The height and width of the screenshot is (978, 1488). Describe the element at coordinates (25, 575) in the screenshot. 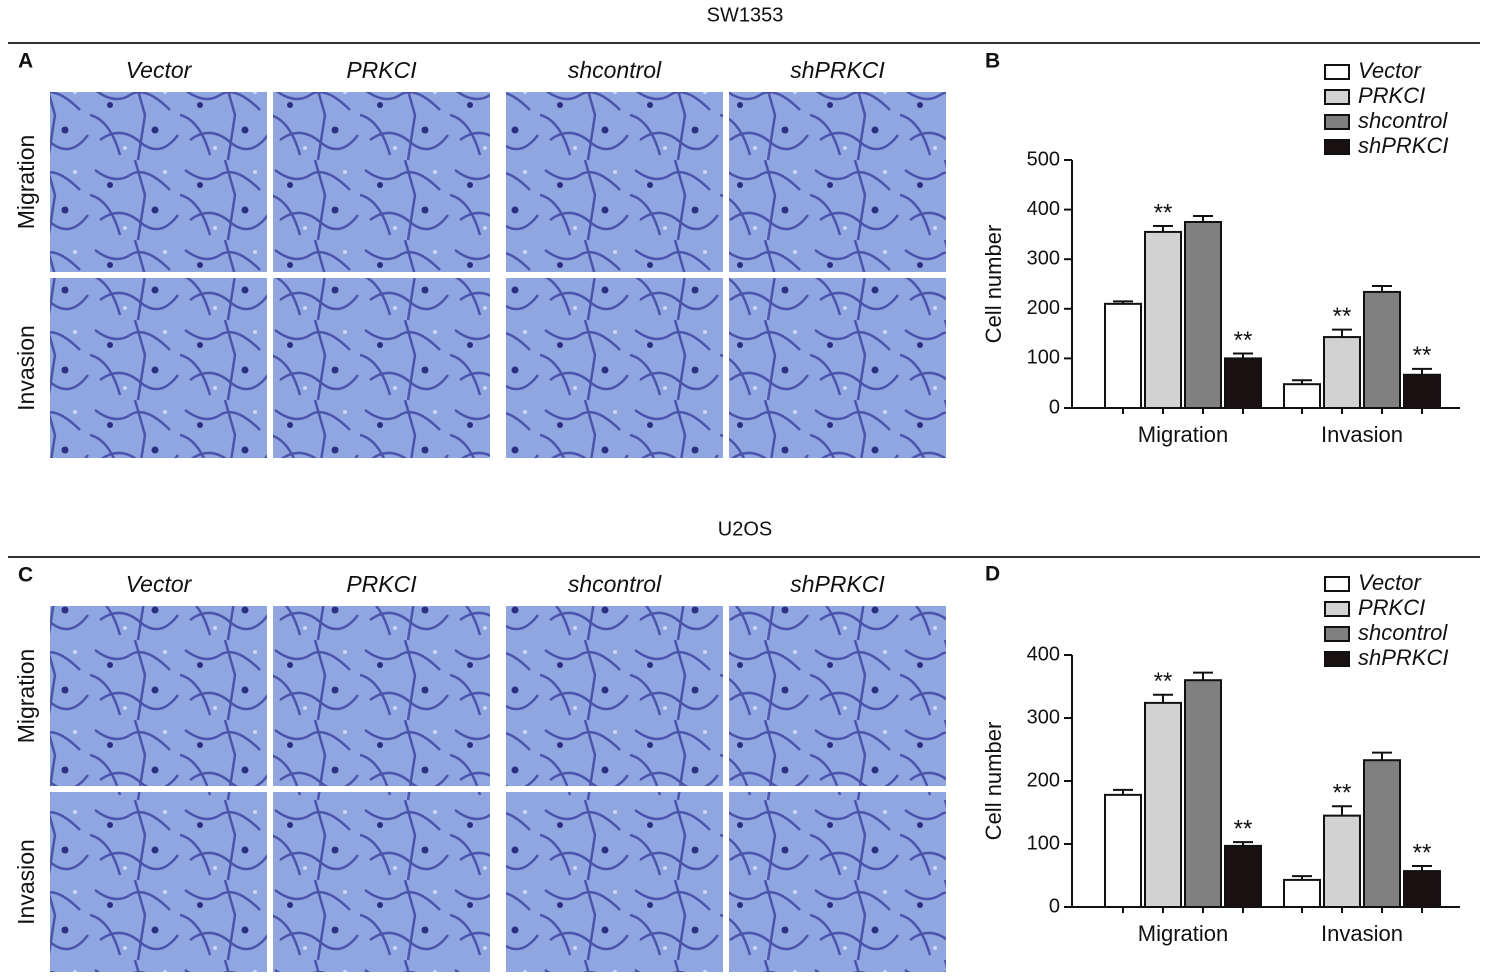

I see `panel-letter: C` at that location.